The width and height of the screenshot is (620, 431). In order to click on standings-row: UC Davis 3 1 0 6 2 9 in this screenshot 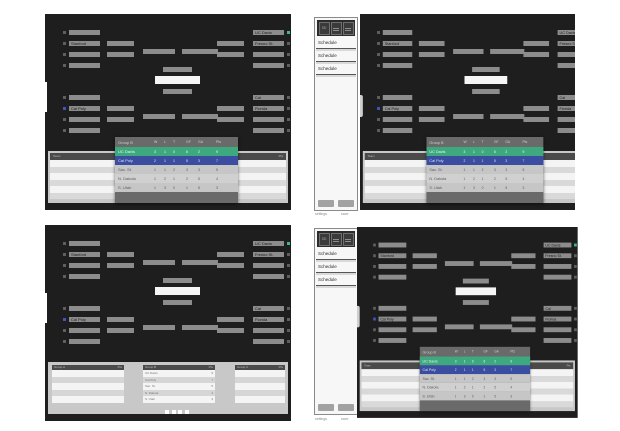, I will do `click(176, 151)`.